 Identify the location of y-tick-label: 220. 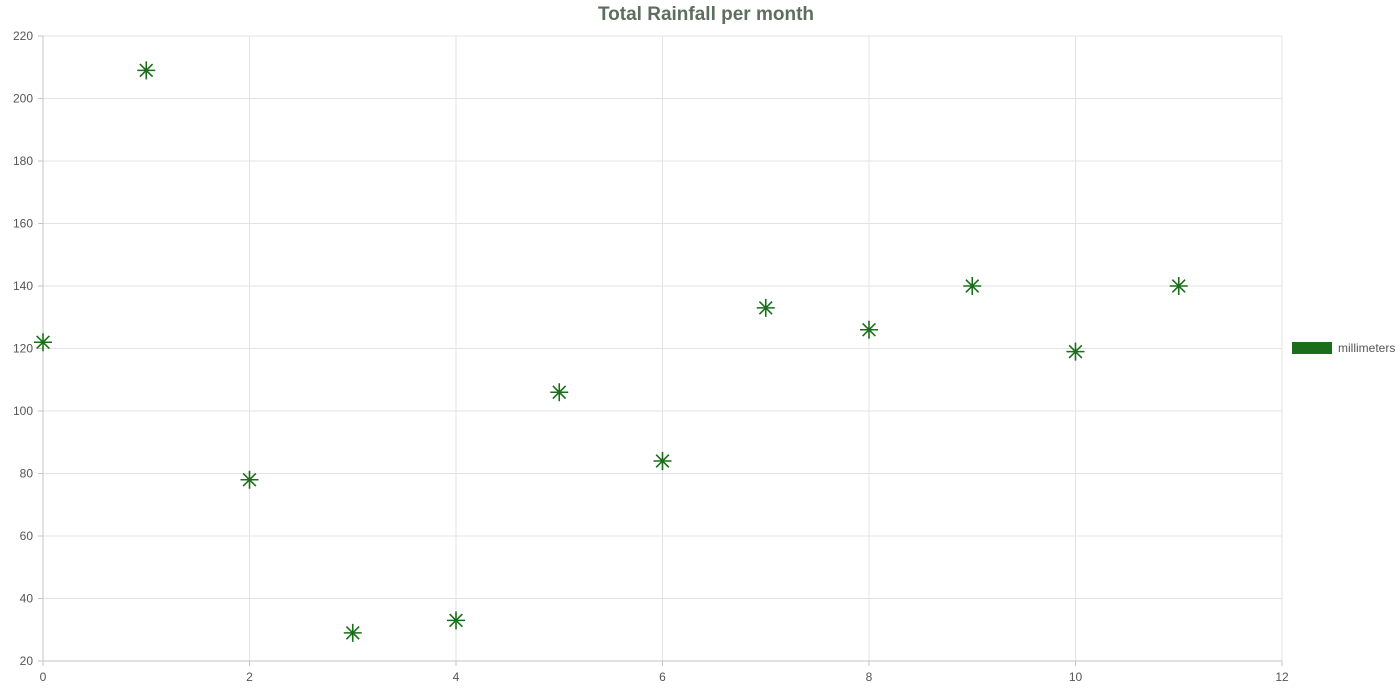
(23, 36).